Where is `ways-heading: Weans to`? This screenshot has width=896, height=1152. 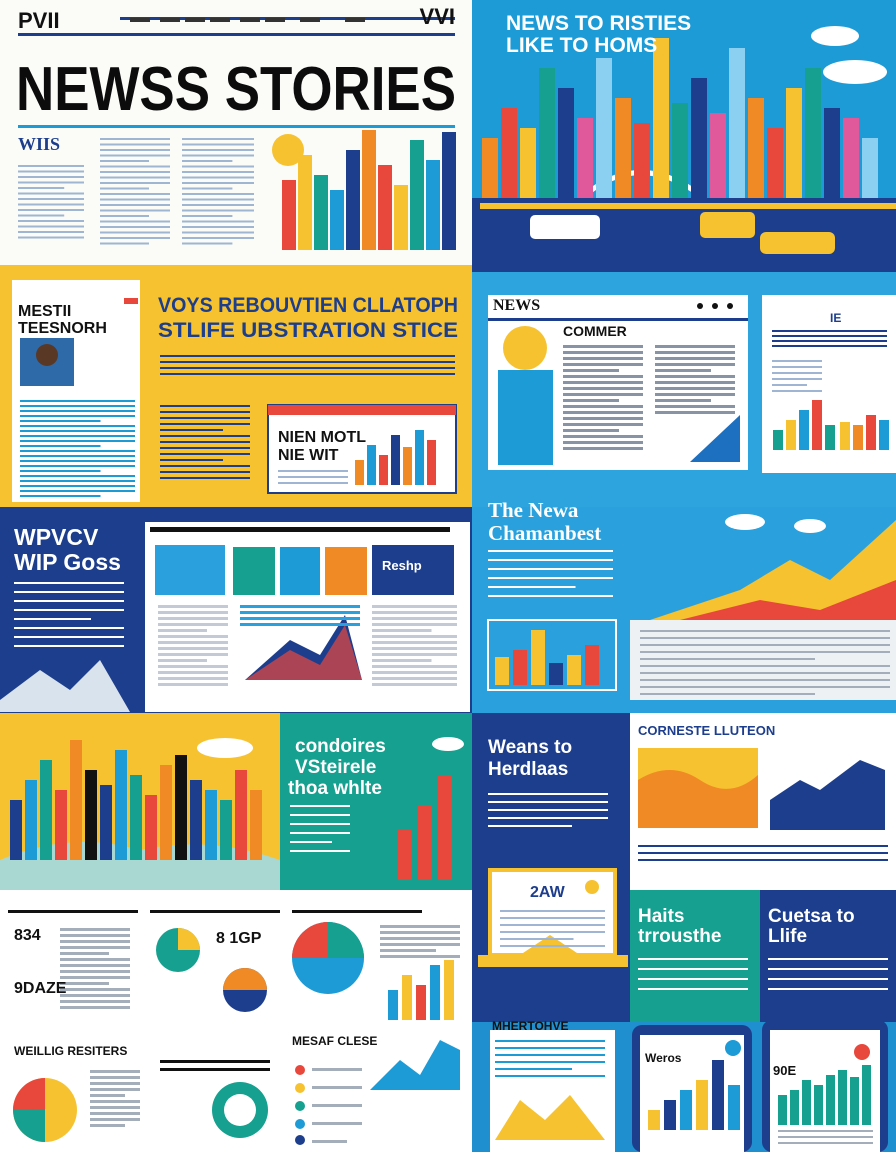
ways-heading: Weans to is located at coordinates (530, 747).